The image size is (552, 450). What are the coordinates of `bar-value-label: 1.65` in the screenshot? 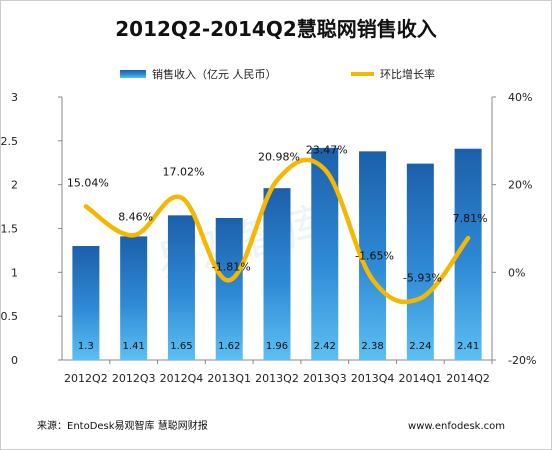 It's located at (181, 346).